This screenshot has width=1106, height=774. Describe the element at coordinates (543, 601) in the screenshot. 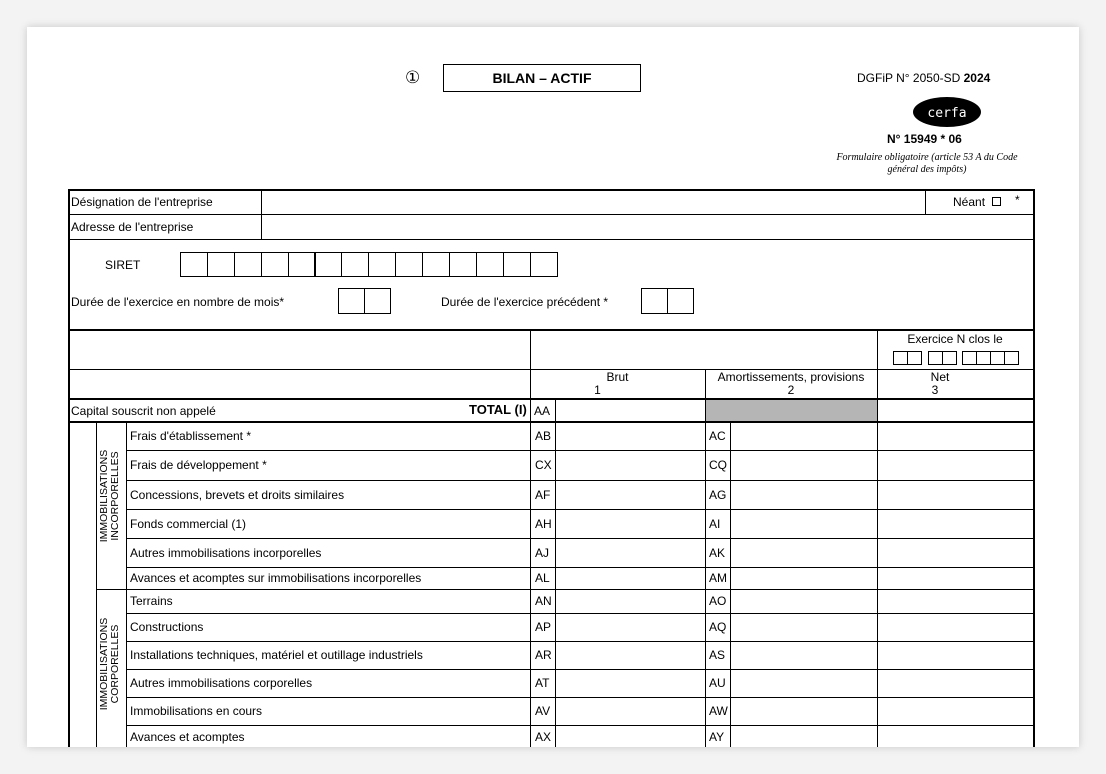

I see `code-brut: AN` at that location.